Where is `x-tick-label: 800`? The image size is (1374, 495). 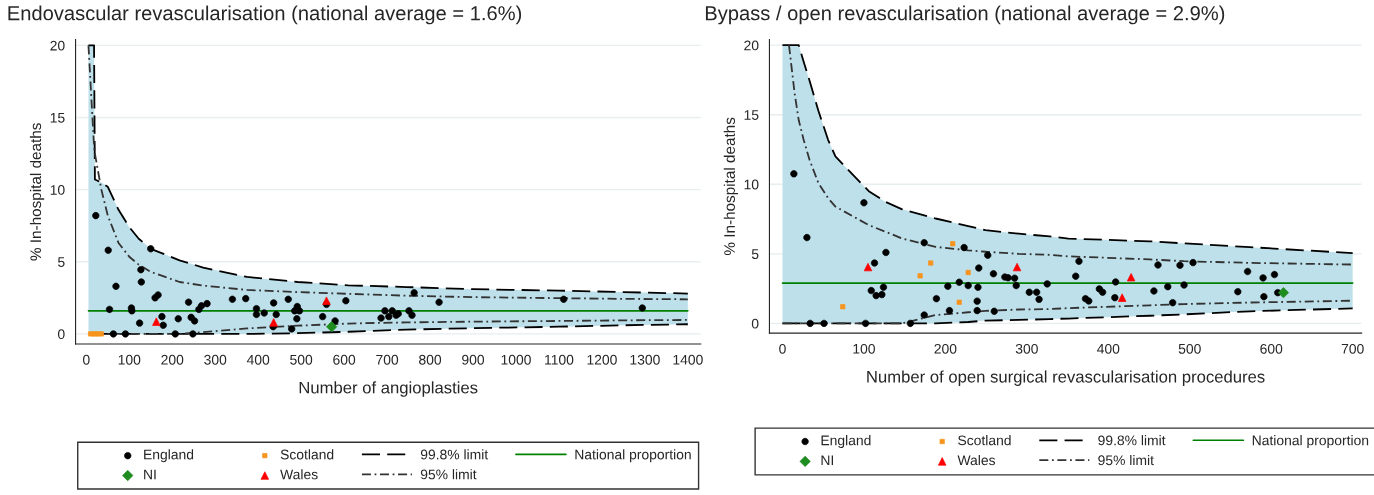
x-tick-label: 800 is located at coordinates (430, 359).